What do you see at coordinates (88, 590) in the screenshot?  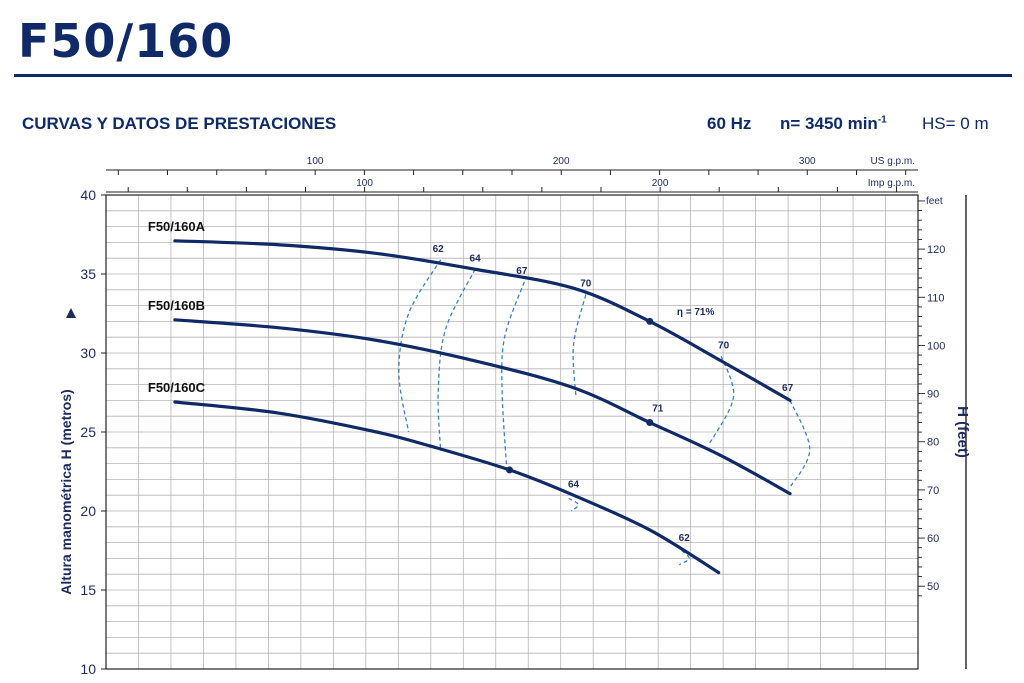 I see `y-tick-label: 15` at bounding box center [88, 590].